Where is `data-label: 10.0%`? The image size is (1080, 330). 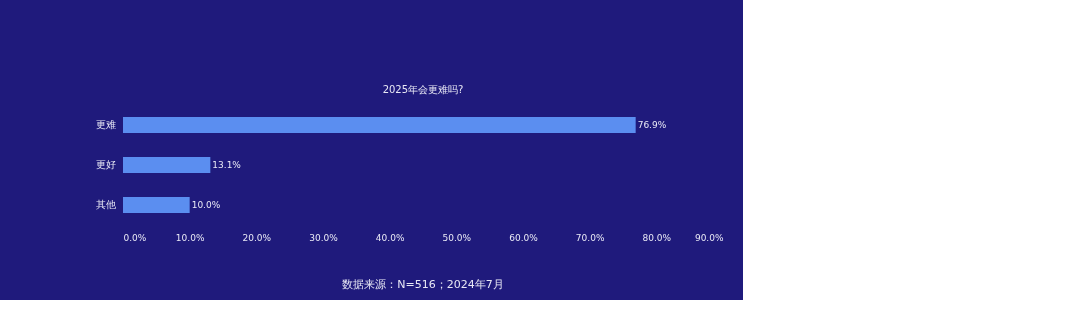
data-label: 10.0% is located at coordinates (206, 205).